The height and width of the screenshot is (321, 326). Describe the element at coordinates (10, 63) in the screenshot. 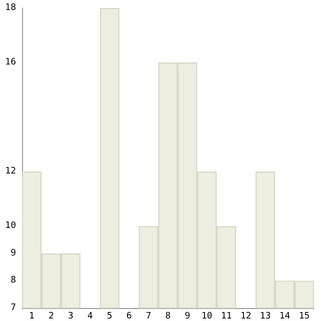

I see `y-tick-label: 16` at that location.